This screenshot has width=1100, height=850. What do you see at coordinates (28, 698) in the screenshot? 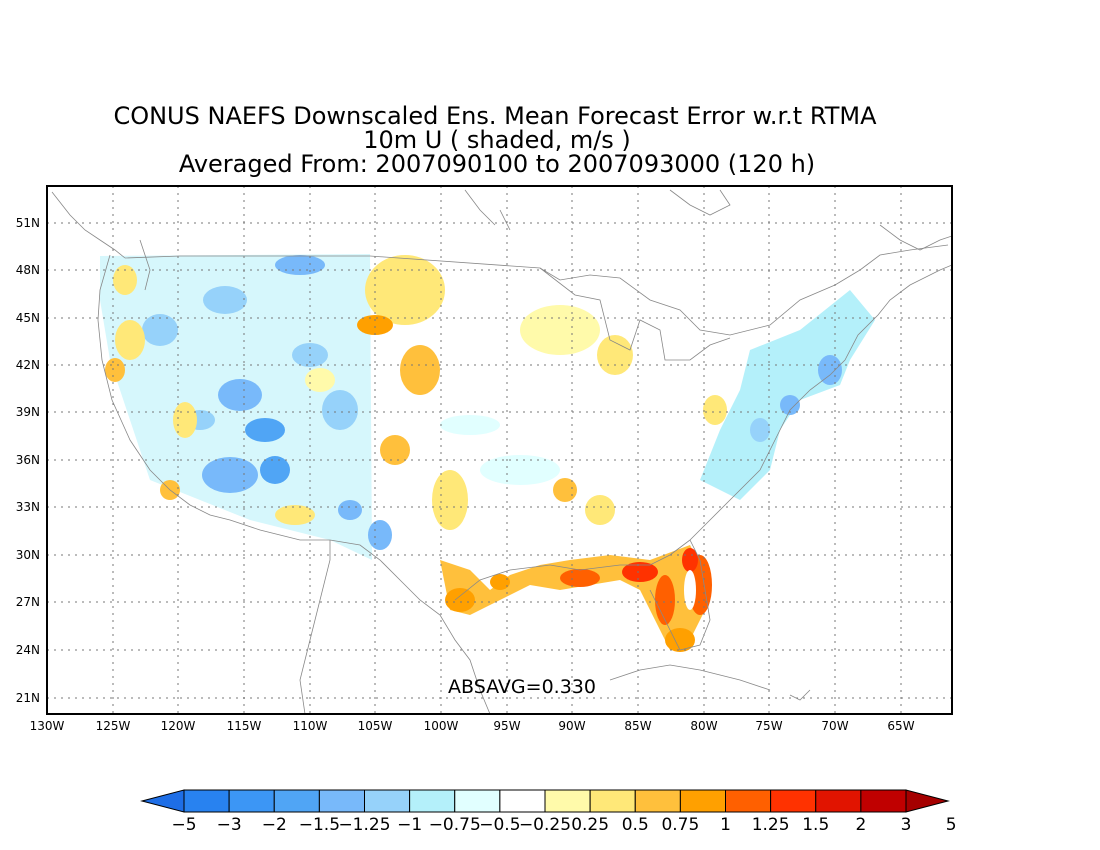
I see `lat-tick: 21N` at bounding box center [28, 698].